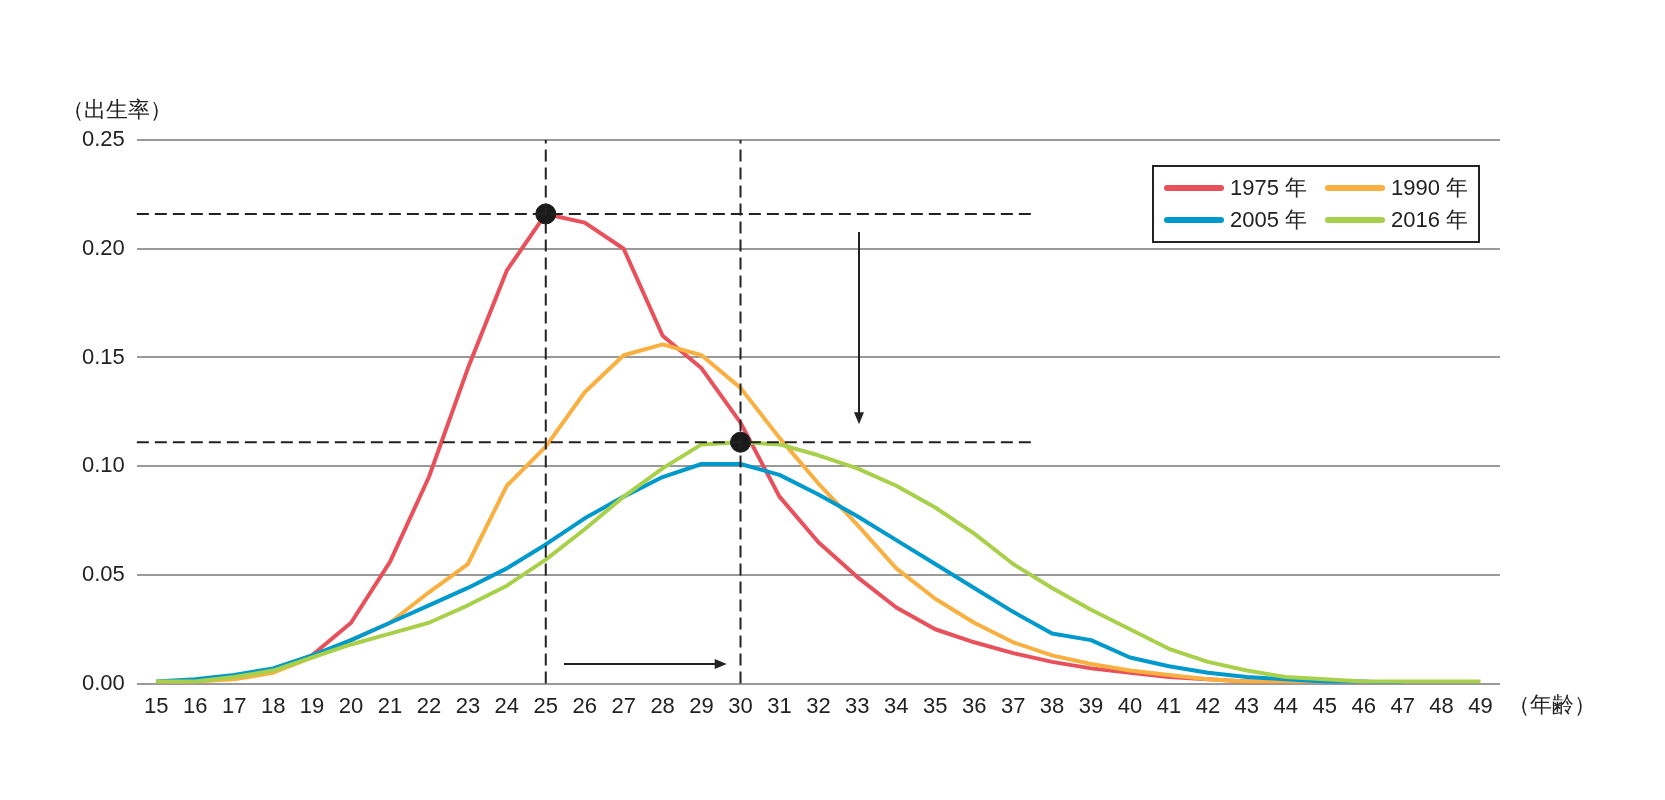 This screenshot has height=800, width=1665. Describe the element at coordinates (234, 705) in the screenshot. I see `x-tick-label: 17` at that location.